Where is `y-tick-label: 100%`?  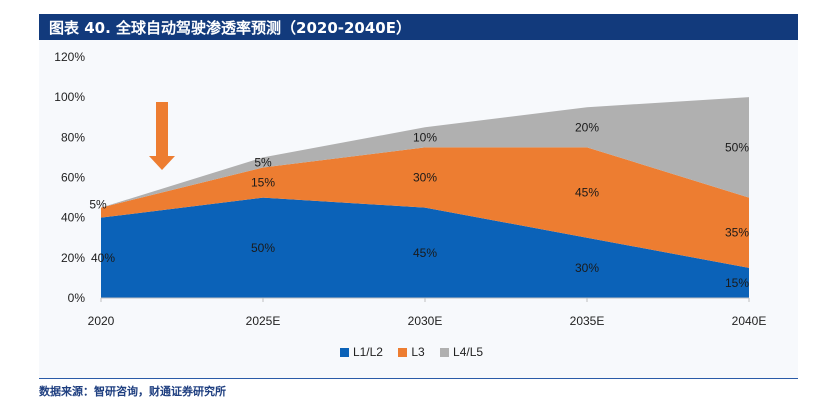 y-tick-label: 100% is located at coordinates (69, 97).